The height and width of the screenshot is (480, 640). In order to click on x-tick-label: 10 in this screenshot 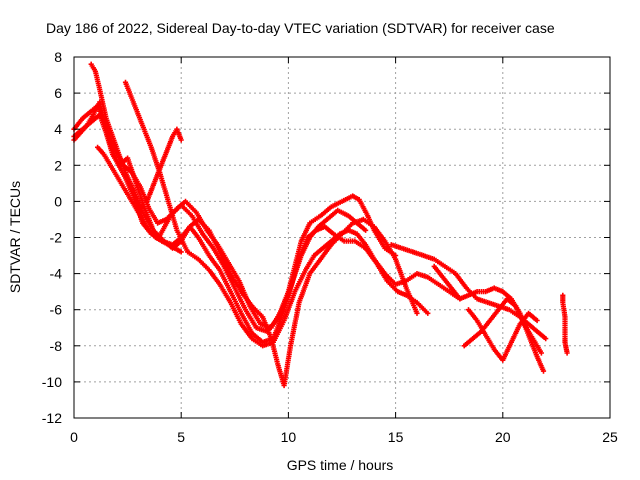, I will do `click(289, 437)`.